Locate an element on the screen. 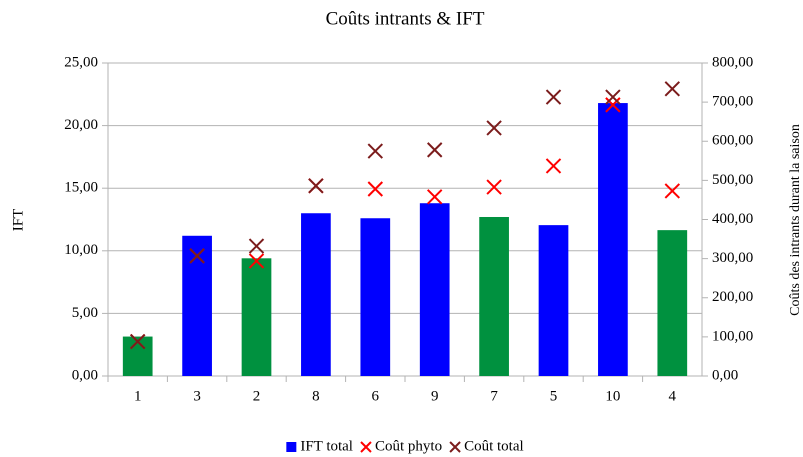 The width and height of the screenshot is (803, 457). x-tick-label: 8 is located at coordinates (316, 396).